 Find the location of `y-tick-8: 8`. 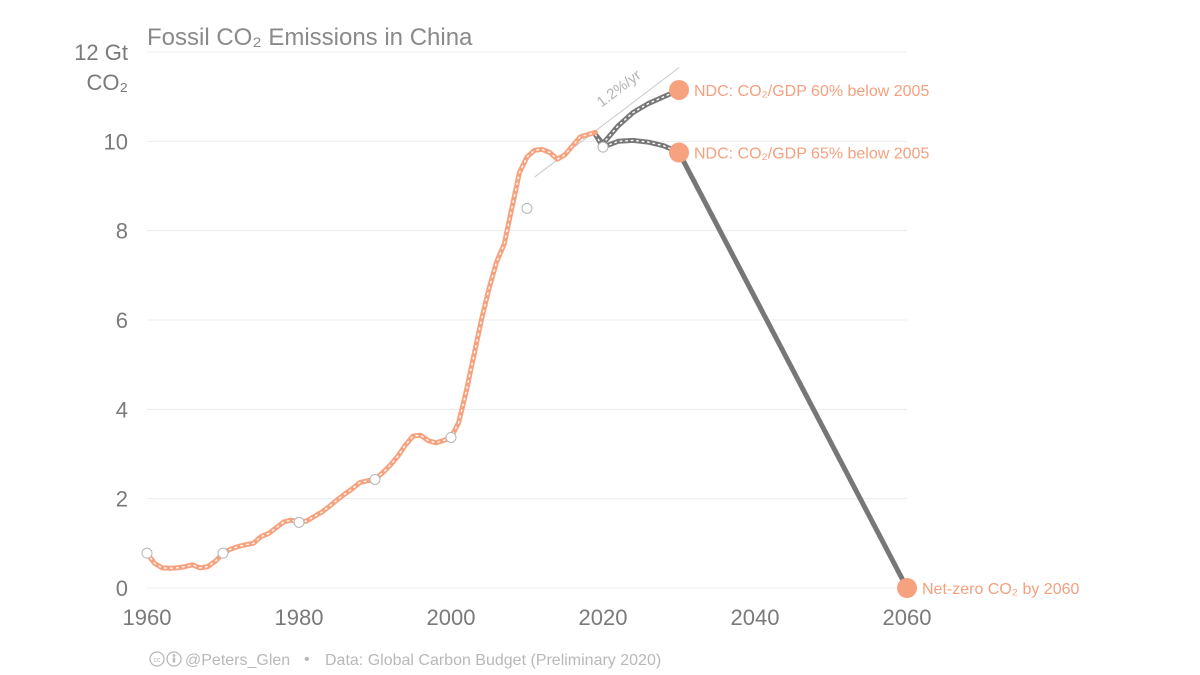

y-tick-8: 8 is located at coordinates (122, 231).